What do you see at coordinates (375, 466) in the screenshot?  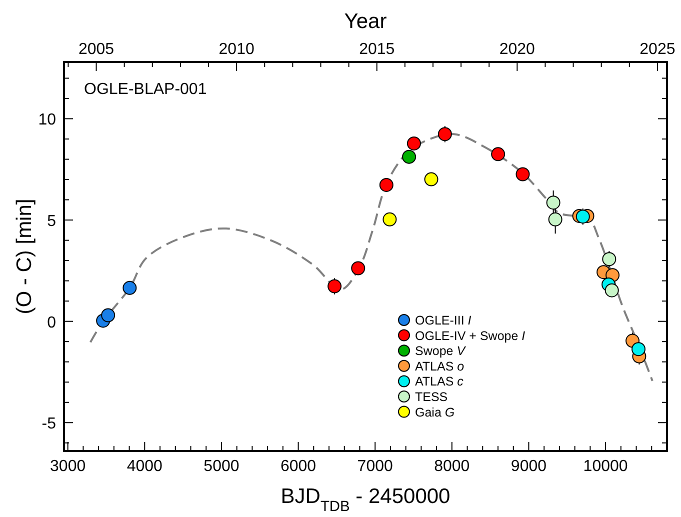 I see `x-tick-label: 7000` at bounding box center [375, 466].